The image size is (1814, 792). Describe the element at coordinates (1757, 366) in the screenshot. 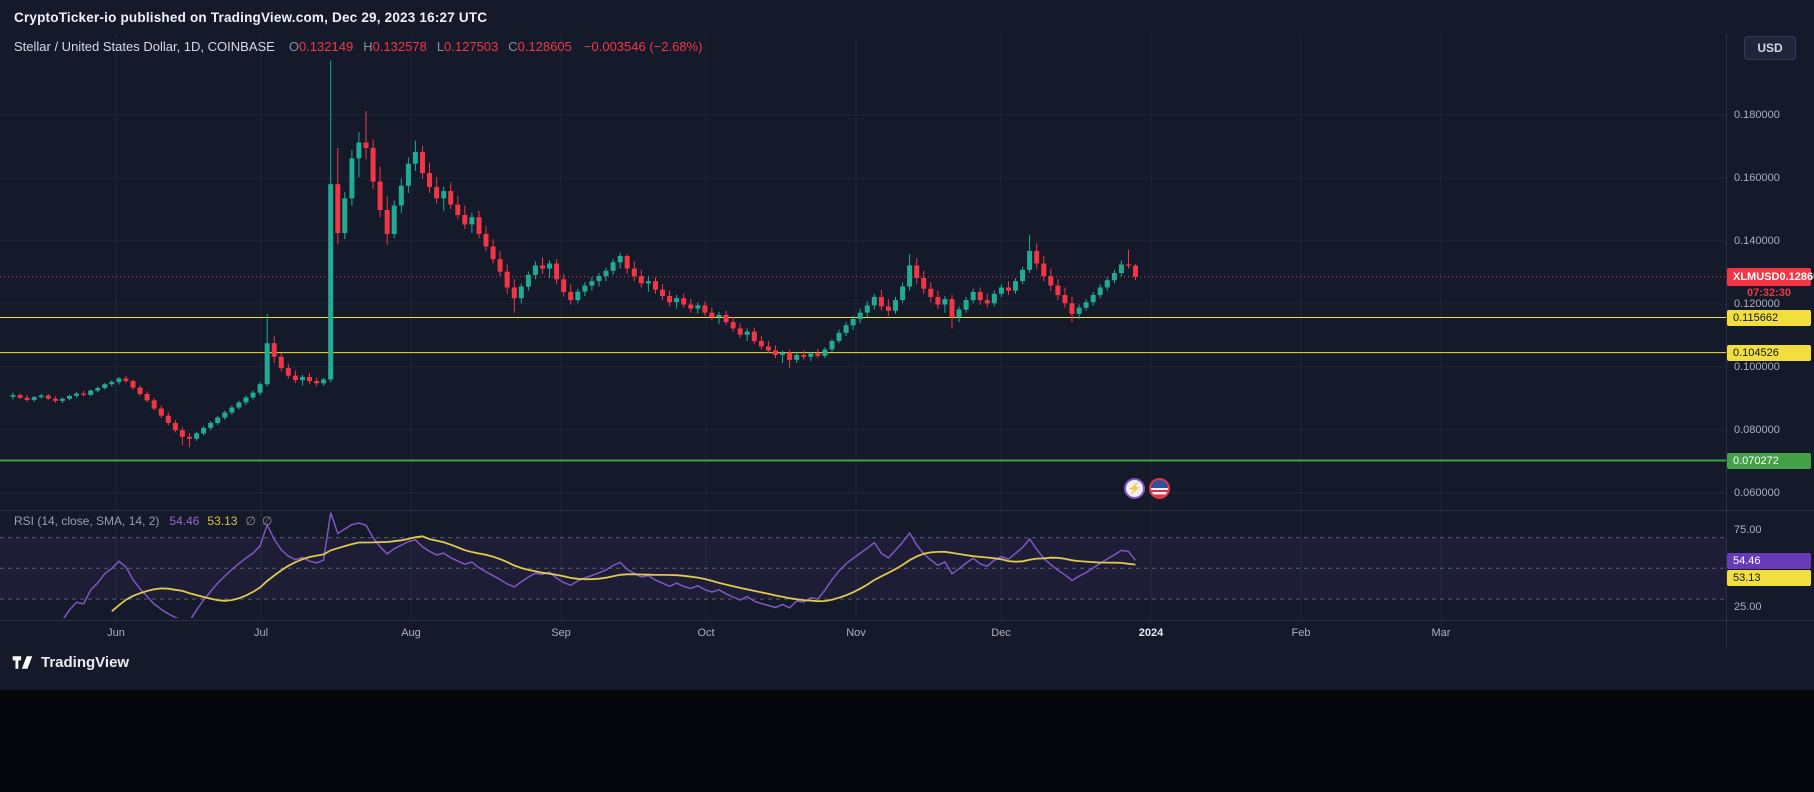

I see `axis-tick-label: 0.100000` at that location.